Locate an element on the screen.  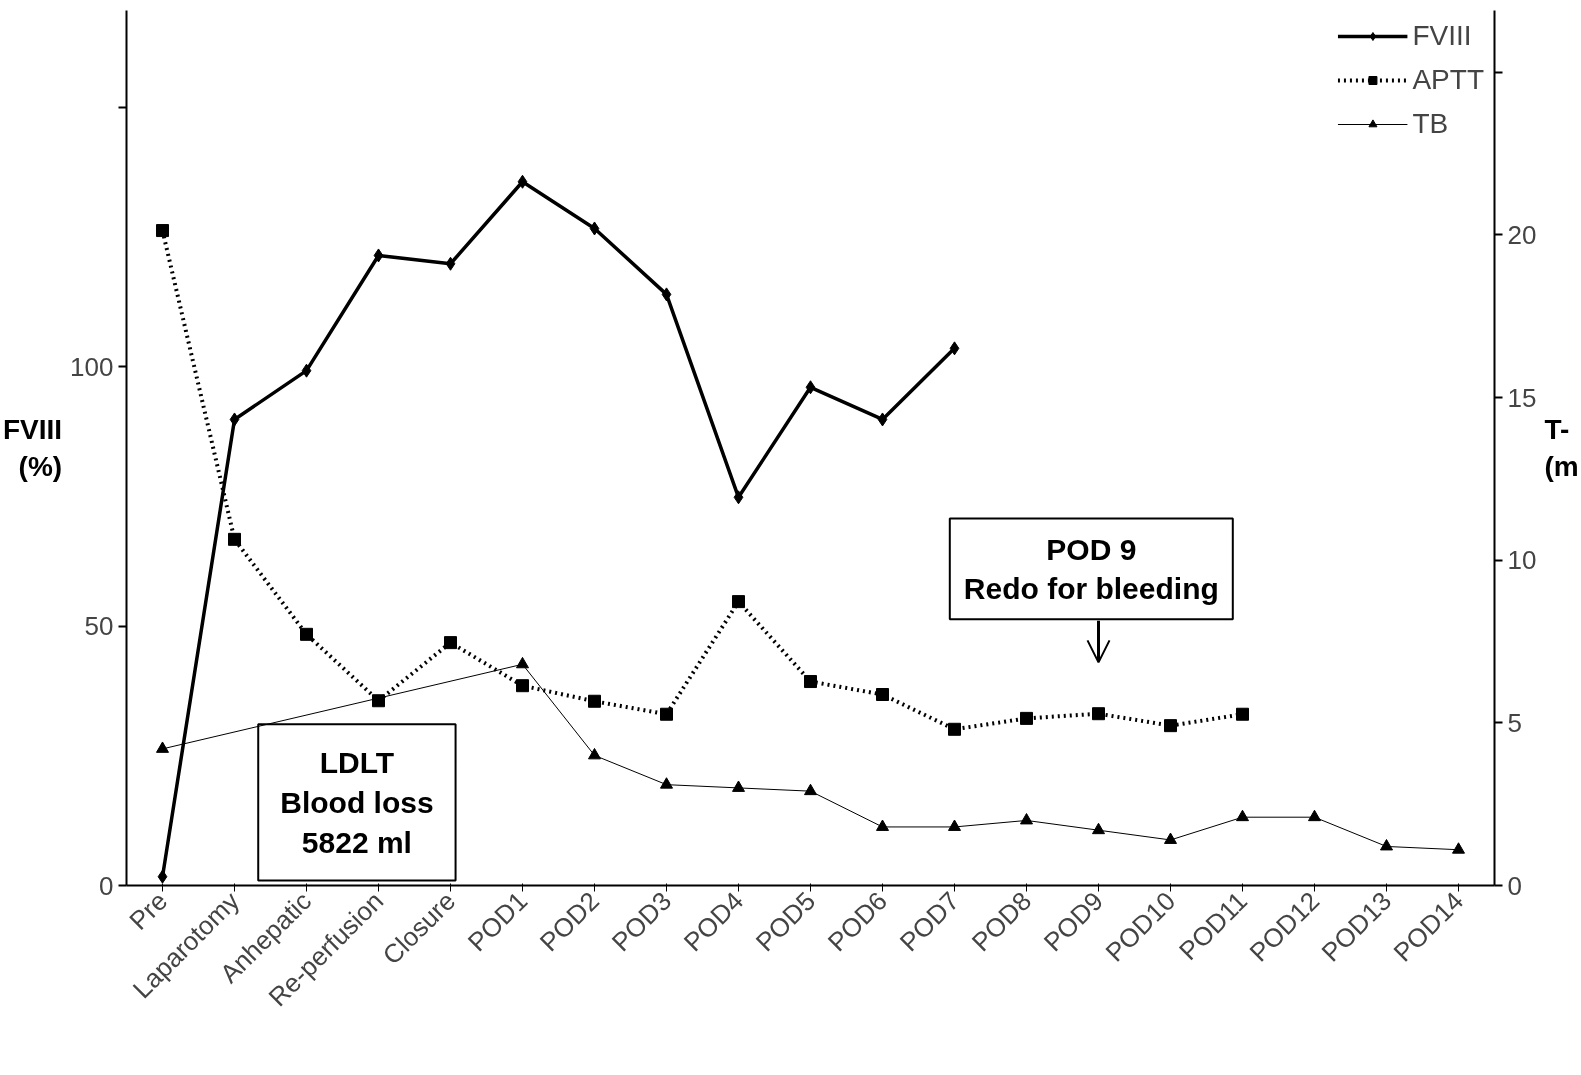
y2-tick-label: 0 is located at coordinates (1514, 885).